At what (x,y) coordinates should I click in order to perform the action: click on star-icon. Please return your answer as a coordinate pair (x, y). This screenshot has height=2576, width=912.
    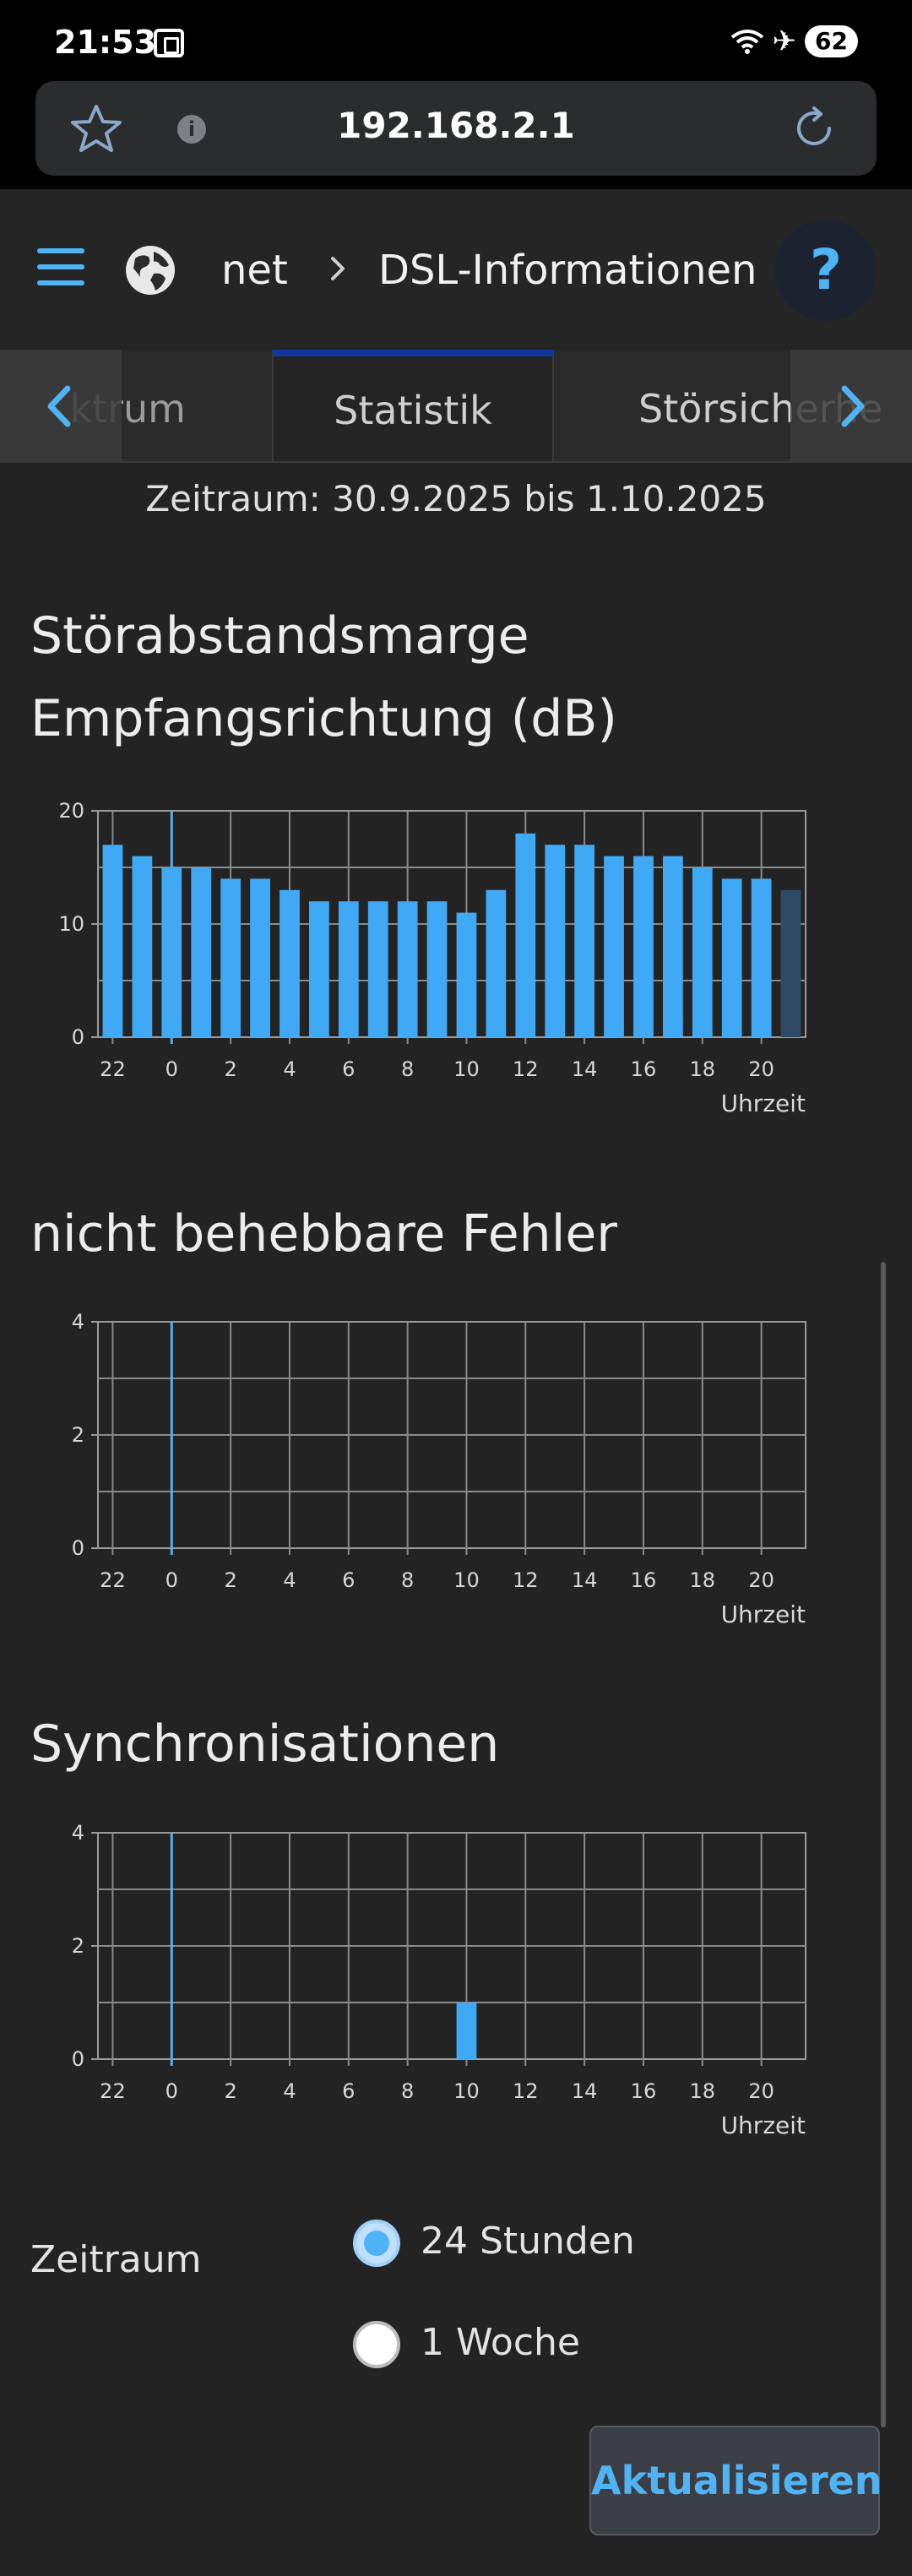
    Looking at the image, I should click on (96, 128).